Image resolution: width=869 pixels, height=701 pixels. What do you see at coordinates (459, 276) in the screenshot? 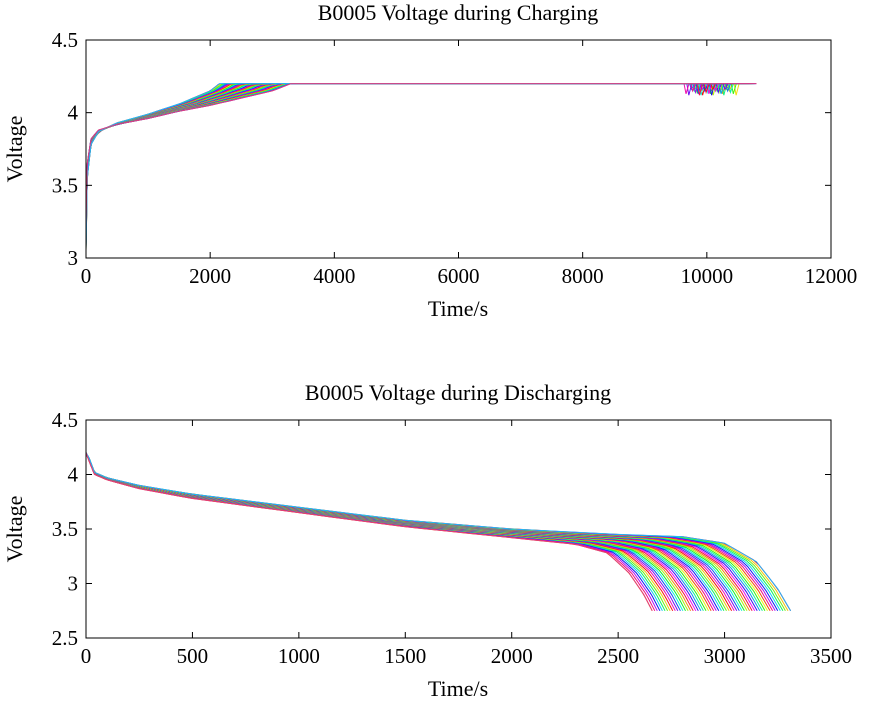
I see `x-tick-label: 6000` at bounding box center [459, 276].